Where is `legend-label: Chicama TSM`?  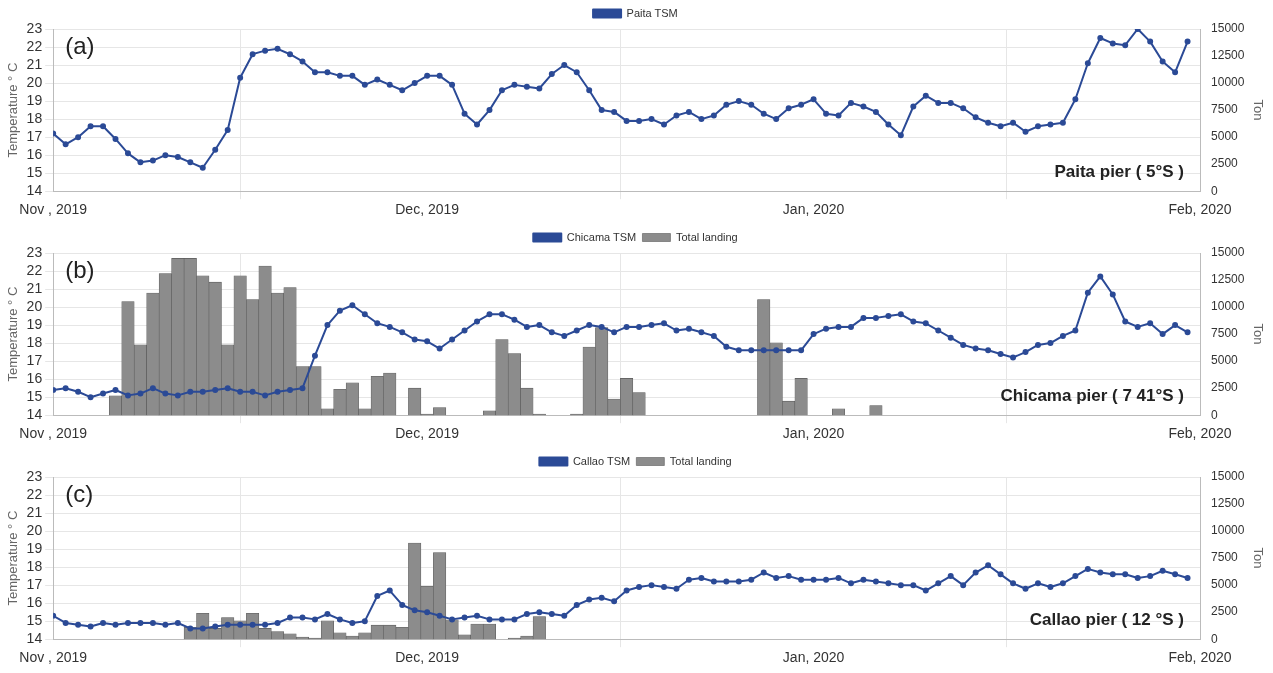
legend-label: Chicama TSM is located at coordinates (601, 236).